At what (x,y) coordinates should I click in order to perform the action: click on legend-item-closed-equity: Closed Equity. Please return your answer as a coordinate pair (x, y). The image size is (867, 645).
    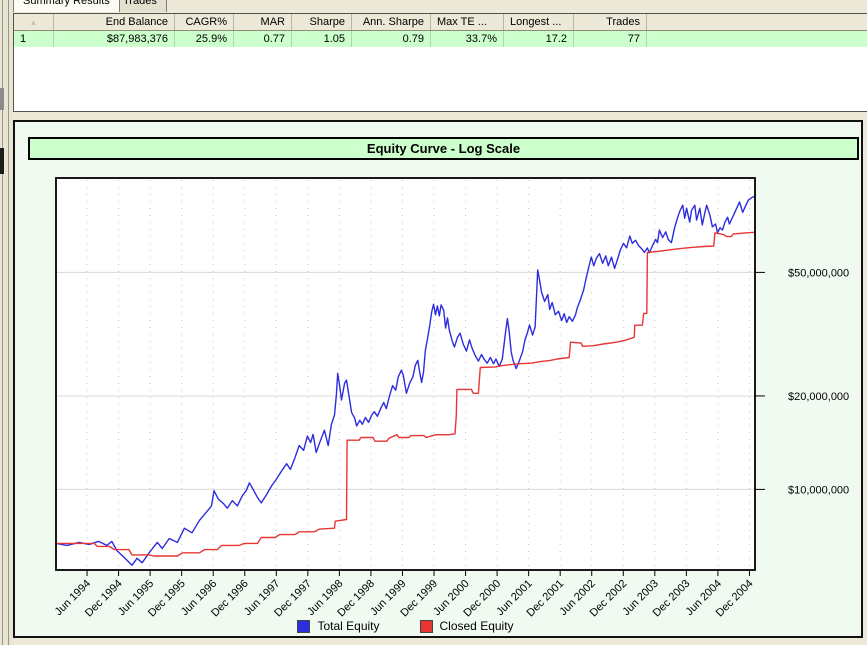
    Looking at the image, I should click on (466, 626).